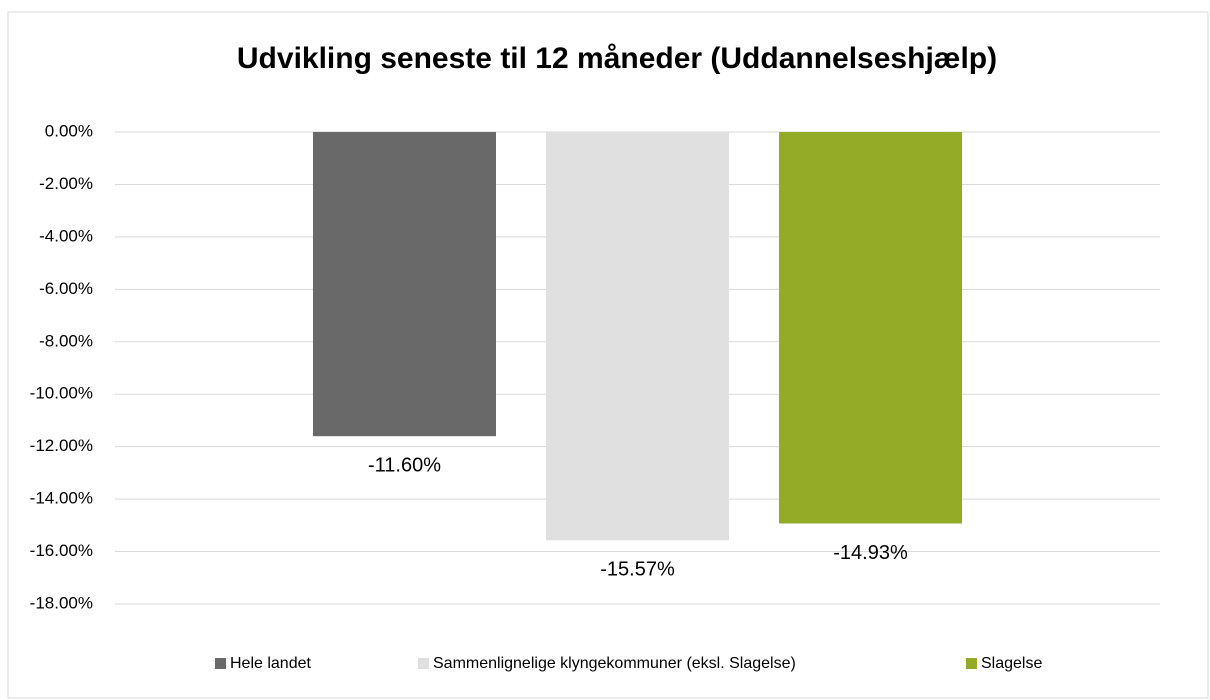 The width and height of the screenshot is (1210, 700). What do you see at coordinates (66, 183) in the screenshot?
I see `y-tick-label: -2.00%` at bounding box center [66, 183].